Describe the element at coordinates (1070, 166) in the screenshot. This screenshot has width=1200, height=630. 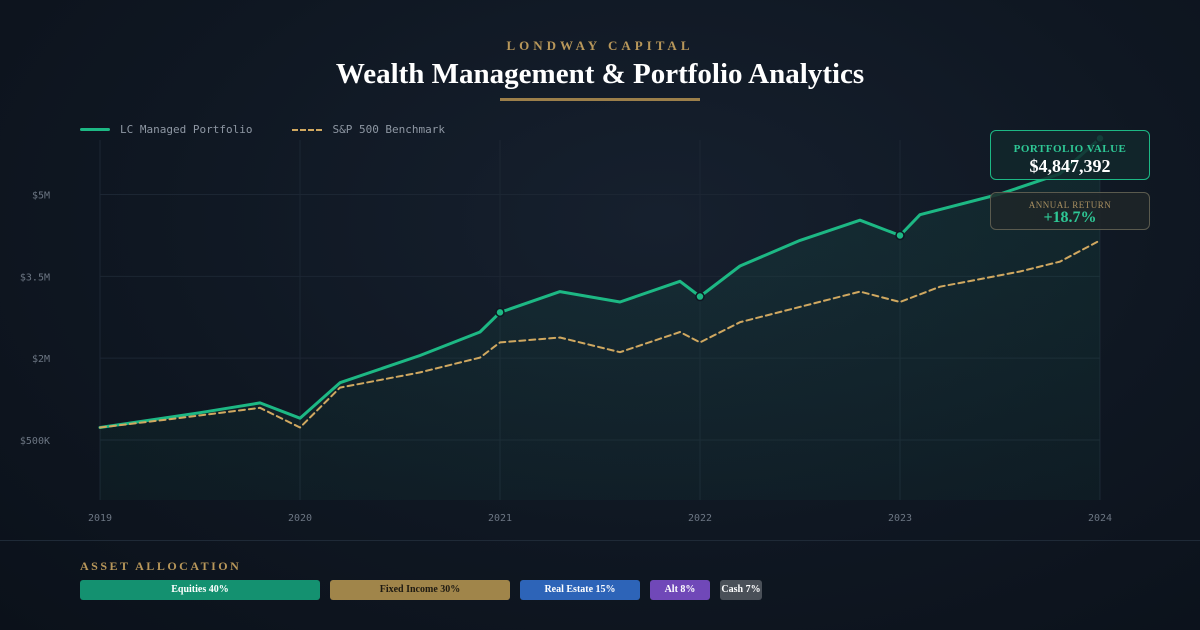
I see `portfolio-value-amount: $4,847,392` at that location.